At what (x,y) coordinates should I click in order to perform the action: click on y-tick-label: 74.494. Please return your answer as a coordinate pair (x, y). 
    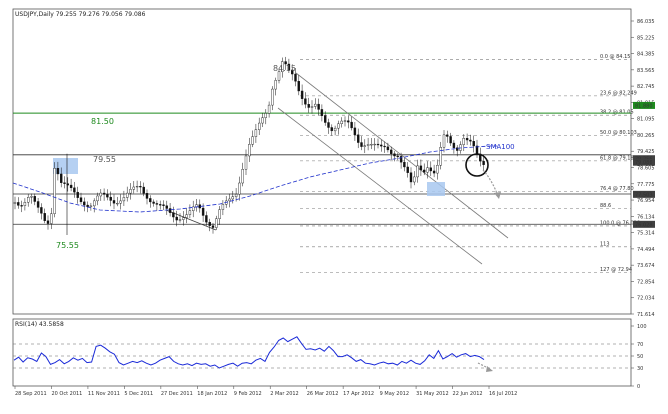
    Looking at the image, I should click on (646, 250).